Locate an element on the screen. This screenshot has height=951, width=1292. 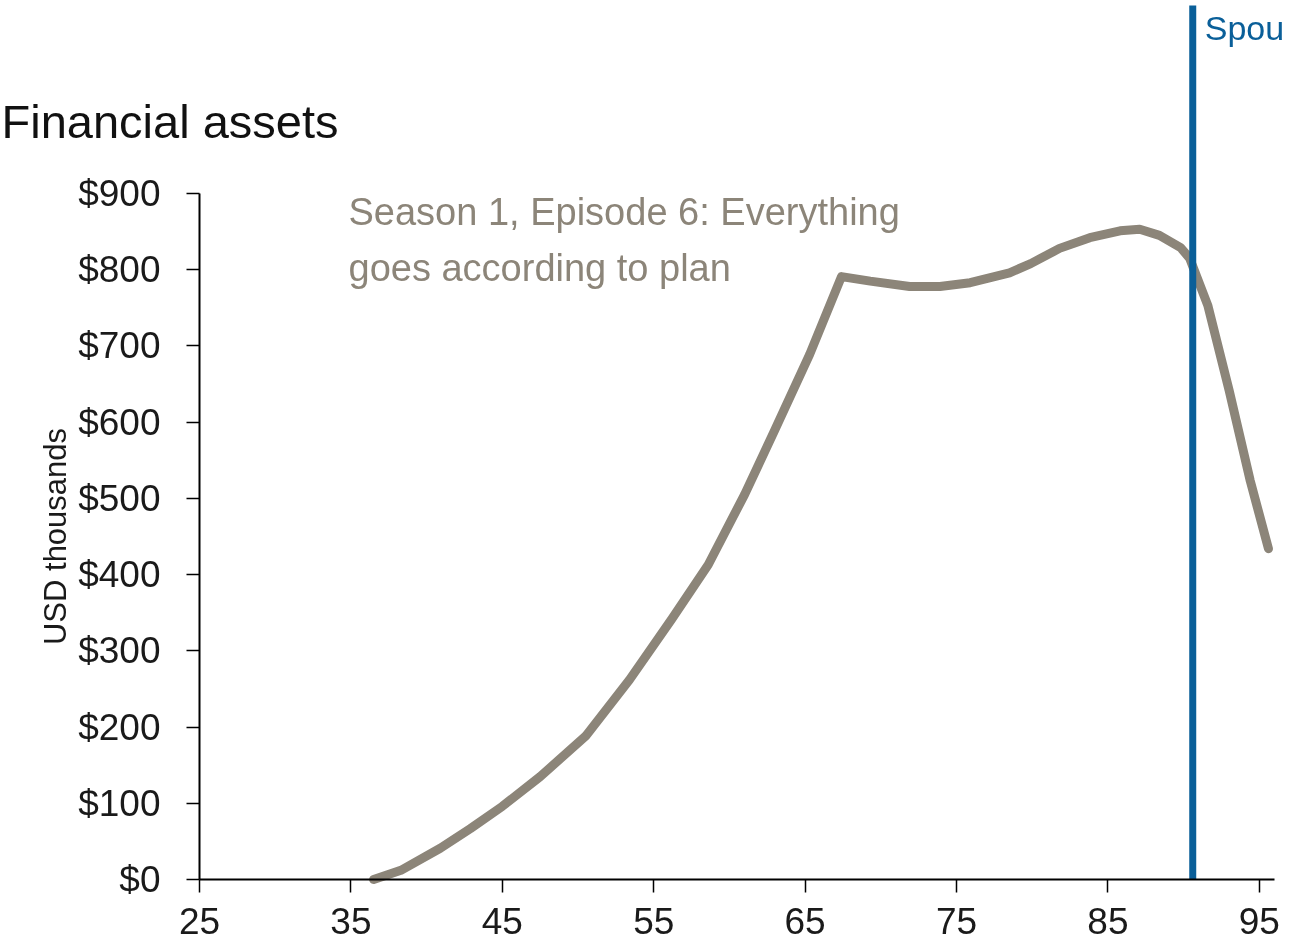
y-tick-label: $100 is located at coordinates (119, 803).